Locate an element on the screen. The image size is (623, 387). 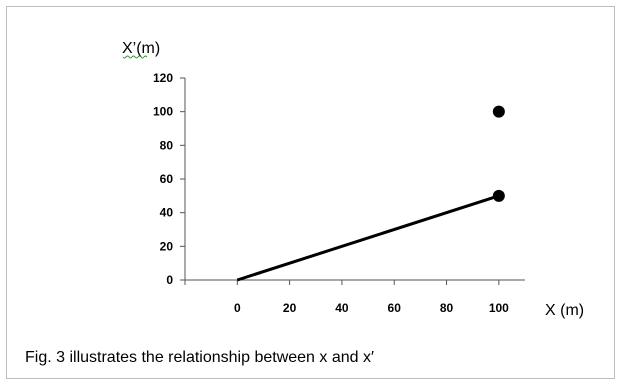
x-tick-label: 40 is located at coordinates (342, 308).